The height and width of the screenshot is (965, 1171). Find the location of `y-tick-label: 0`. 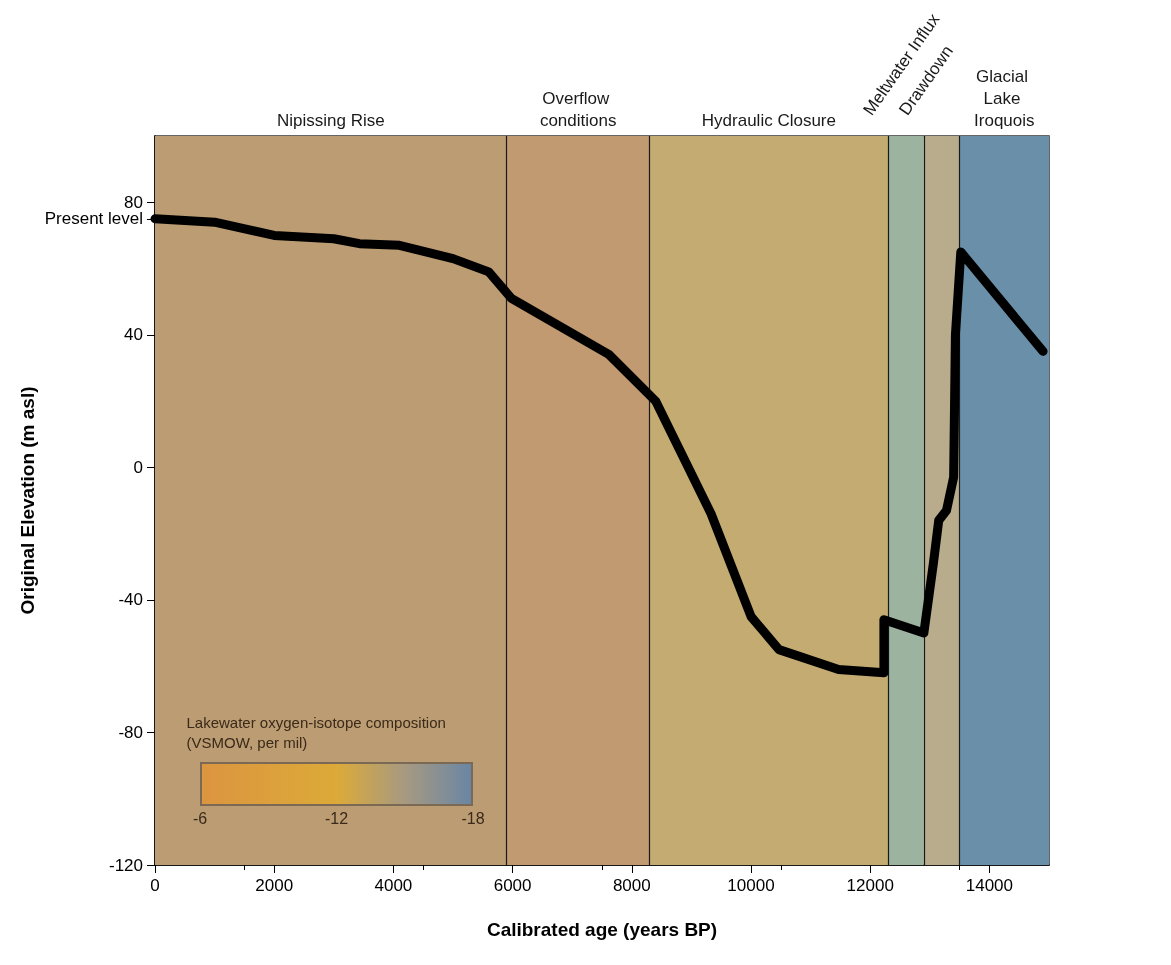

y-tick-label: 0 is located at coordinates (138, 467).